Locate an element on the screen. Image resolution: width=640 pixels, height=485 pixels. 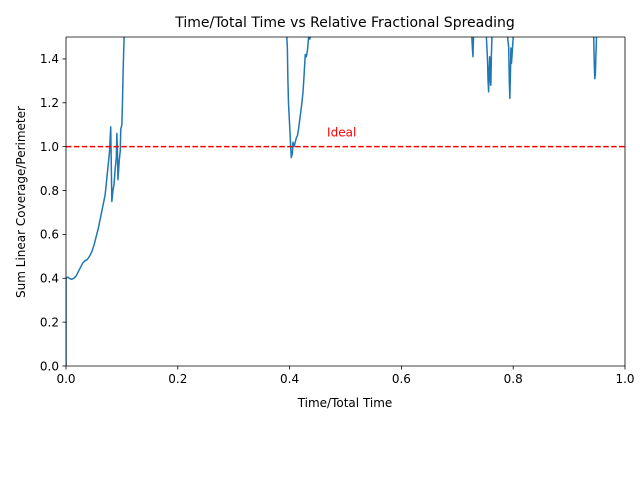
y-tick-label: 0.0 is located at coordinates (49, 366).